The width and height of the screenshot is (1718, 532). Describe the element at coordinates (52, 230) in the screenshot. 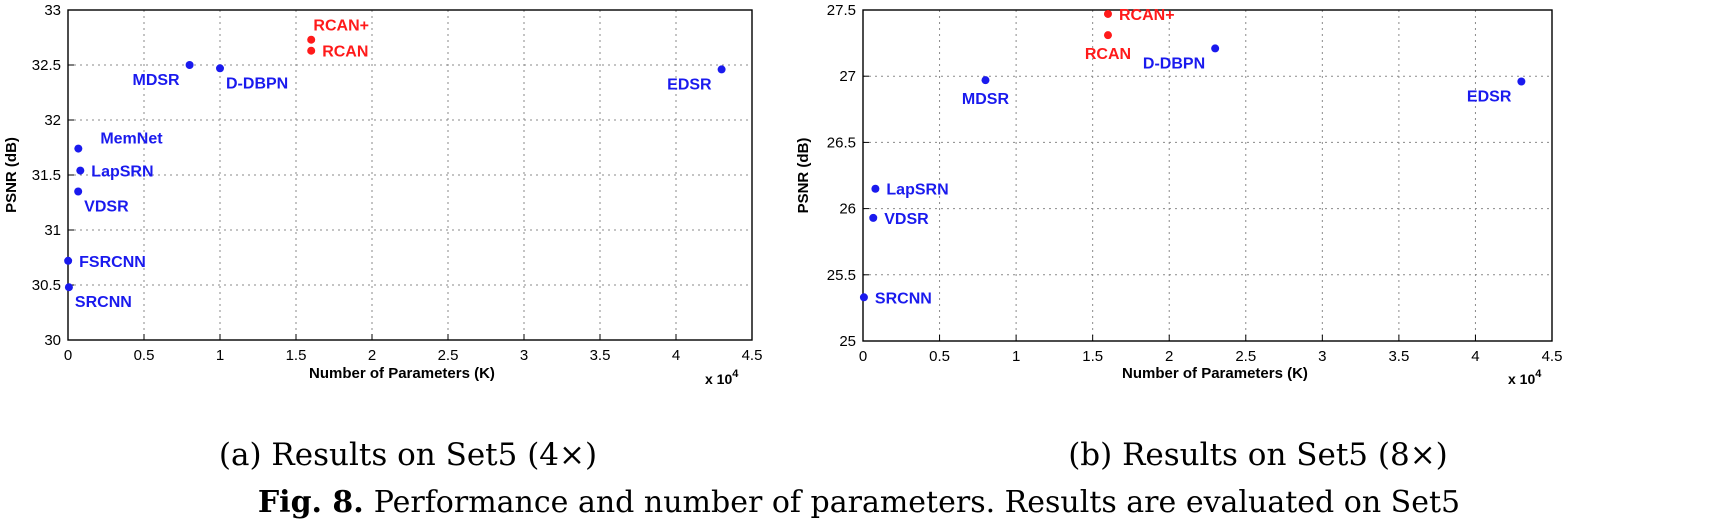

I see `y-tick-label: 31` at that location.